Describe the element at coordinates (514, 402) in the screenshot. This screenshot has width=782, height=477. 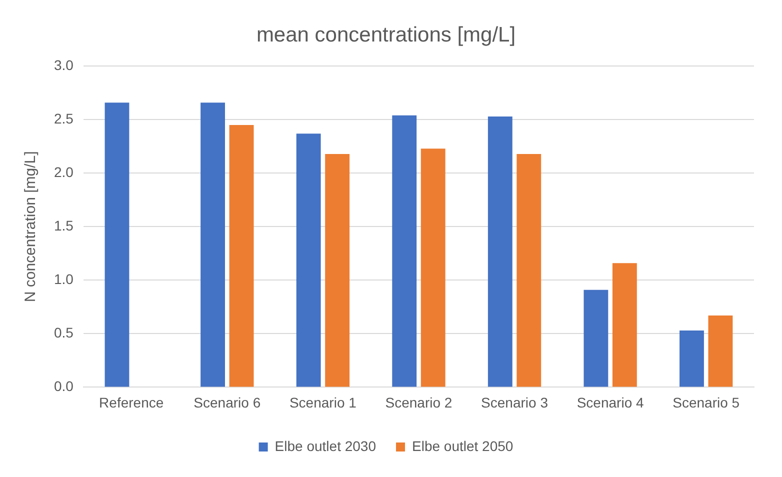
I see `x-tick-label: Scenario 3` at that location.